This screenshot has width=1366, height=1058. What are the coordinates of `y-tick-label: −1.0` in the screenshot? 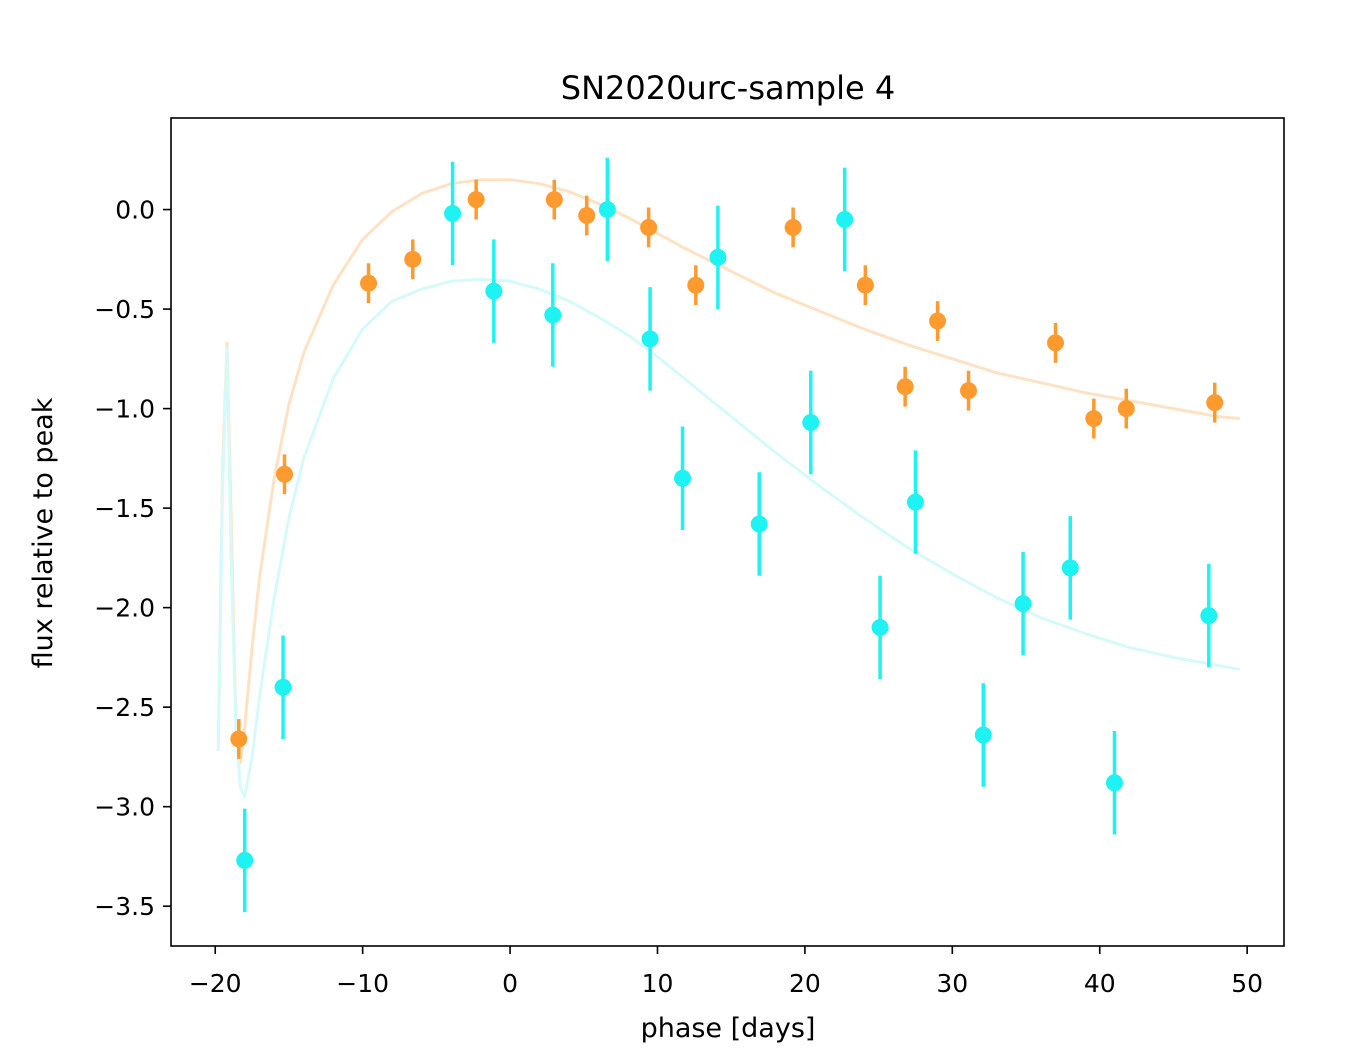 It's located at (124, 409).